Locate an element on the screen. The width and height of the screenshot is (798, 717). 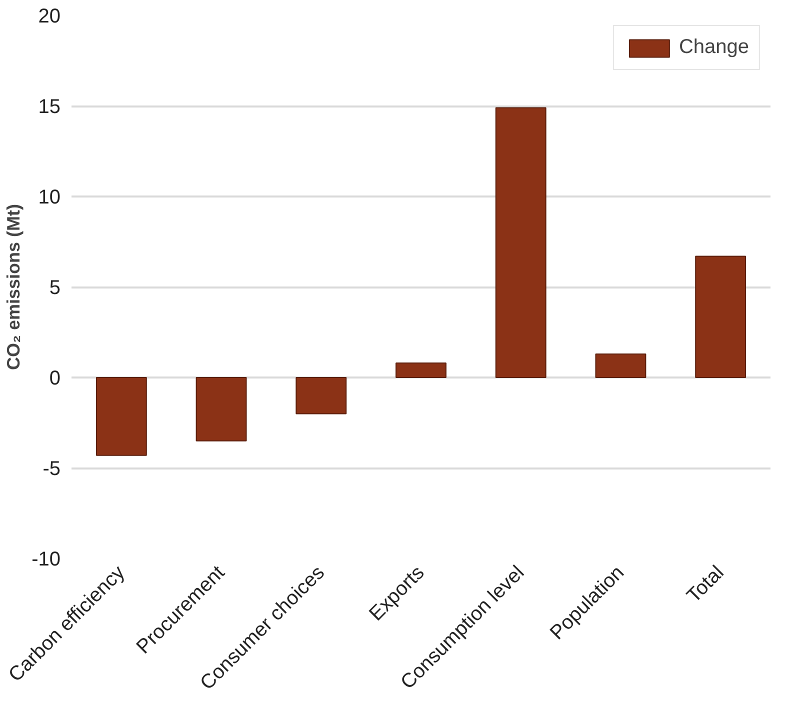
y-tick-label: 20 is located at coordinates (49, 17).